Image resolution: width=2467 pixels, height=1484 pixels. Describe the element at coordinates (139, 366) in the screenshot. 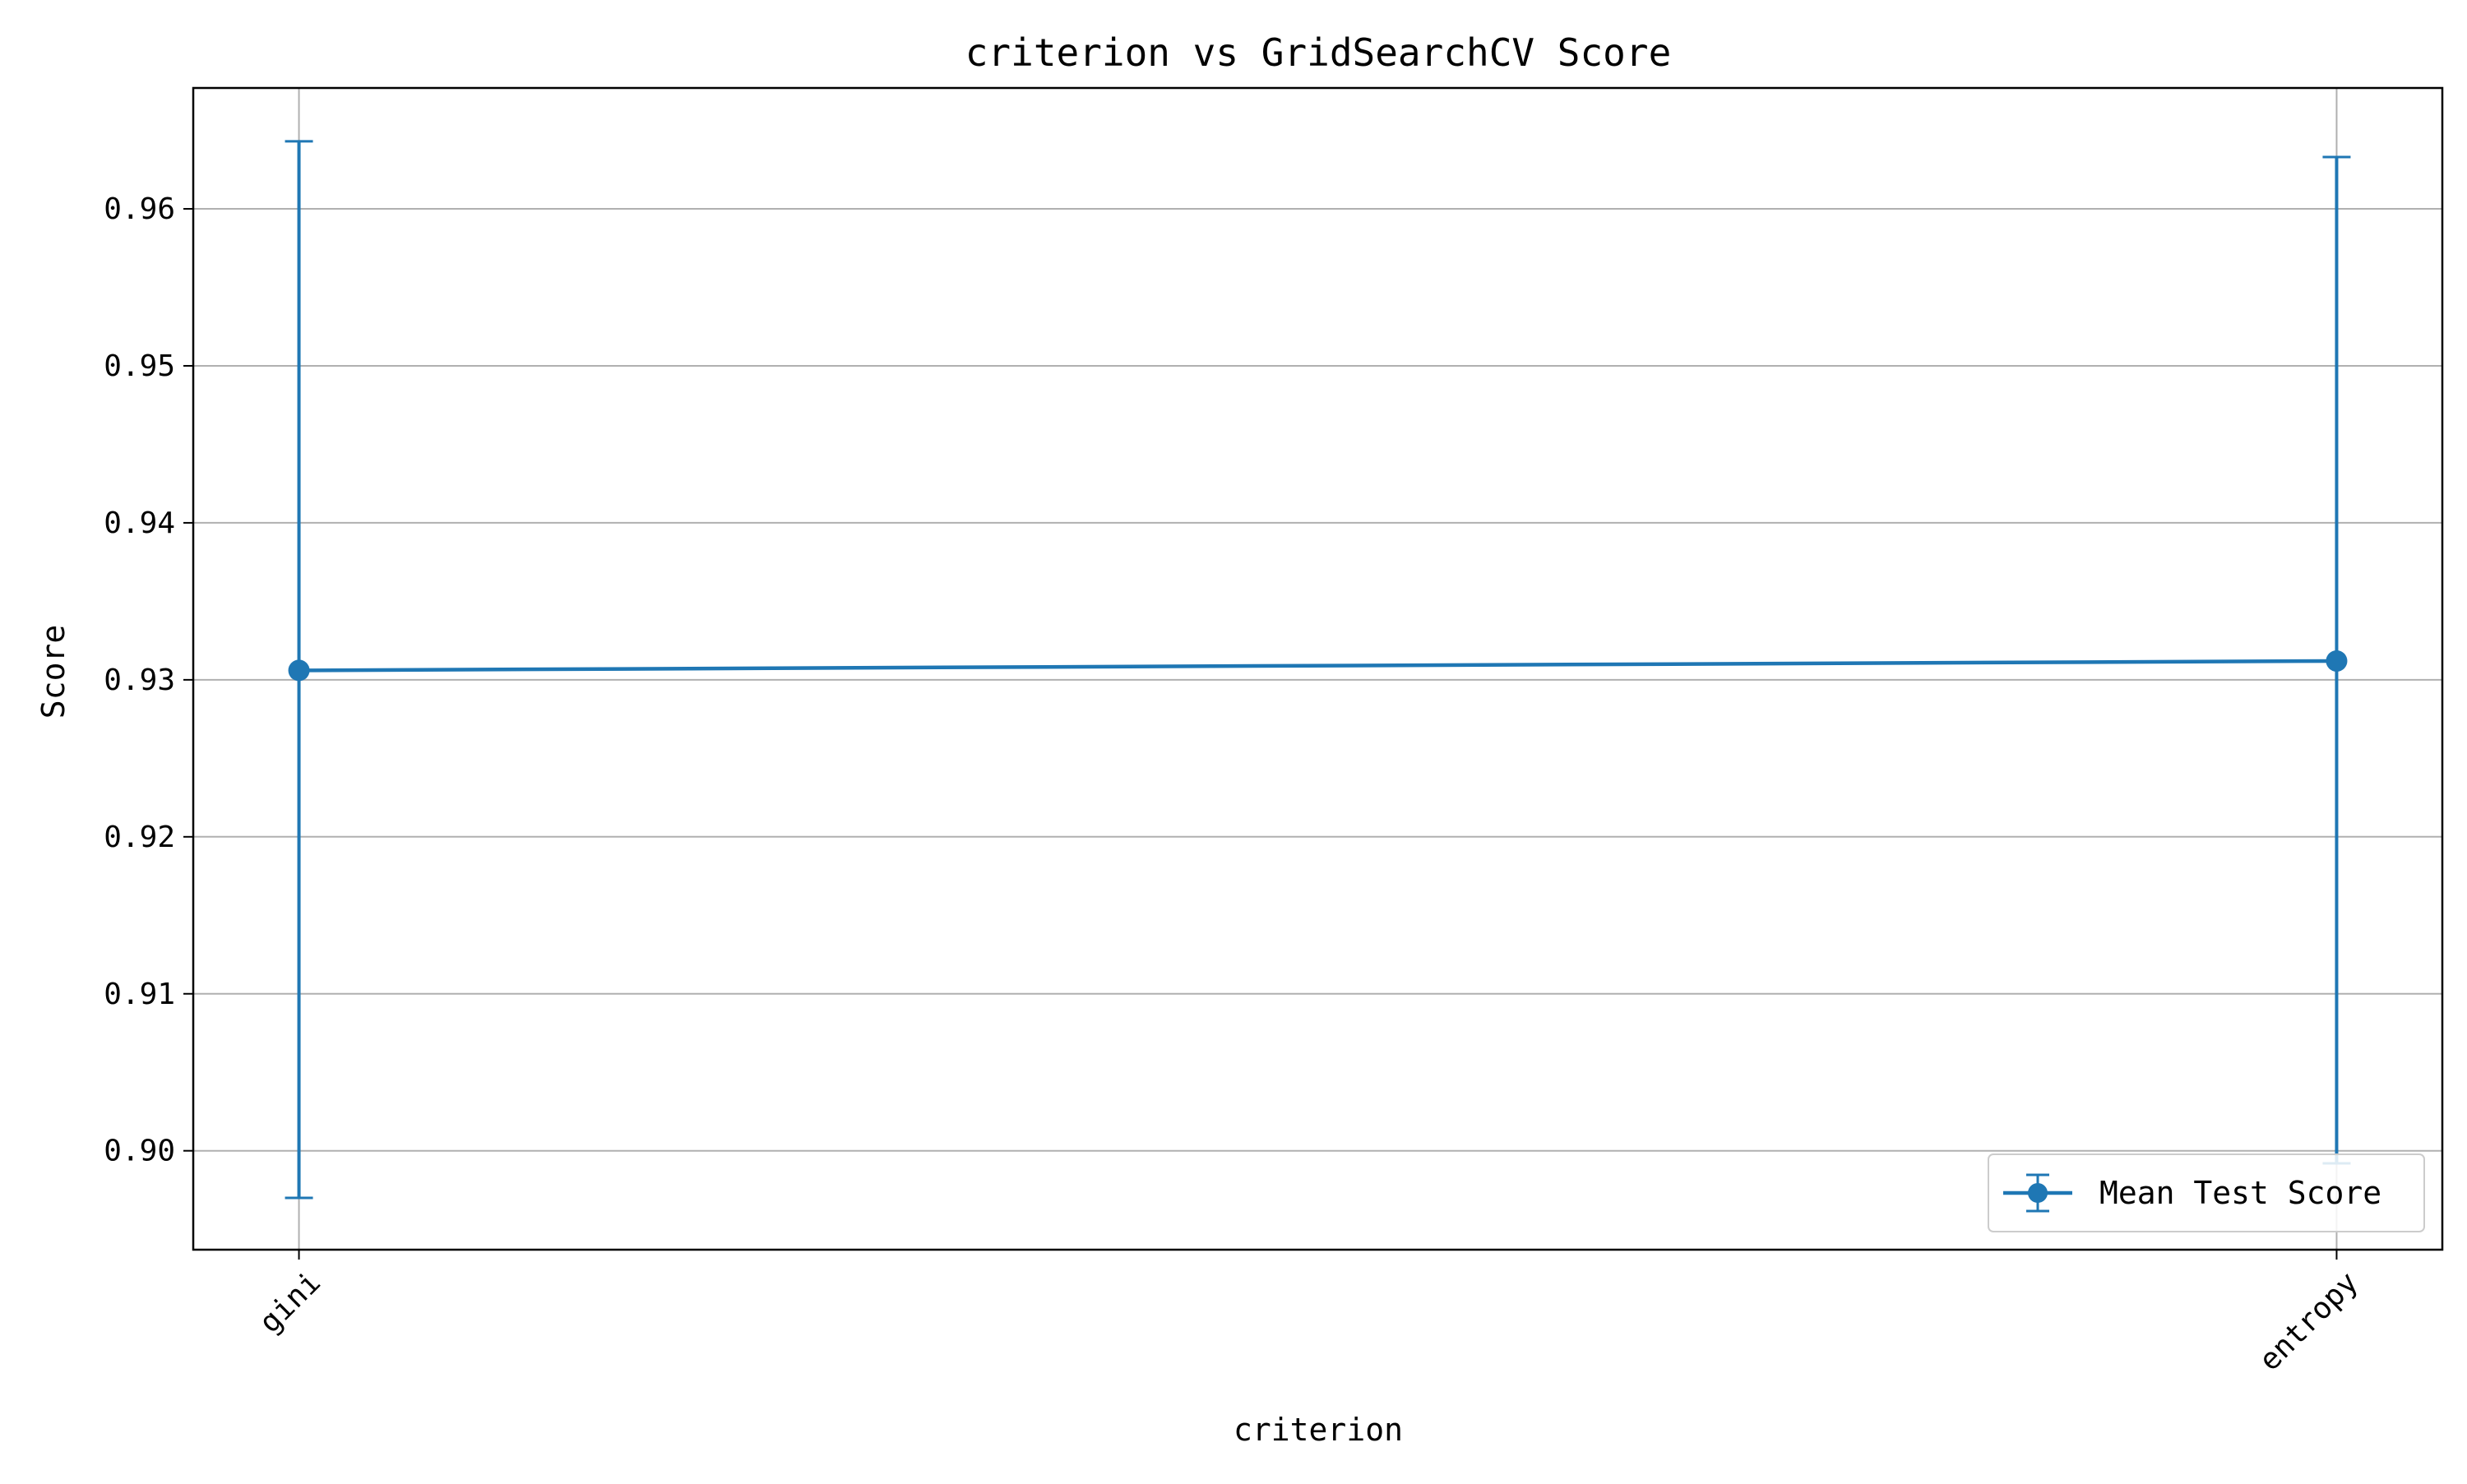

I see `y-tick-label: 0.95` at that location.